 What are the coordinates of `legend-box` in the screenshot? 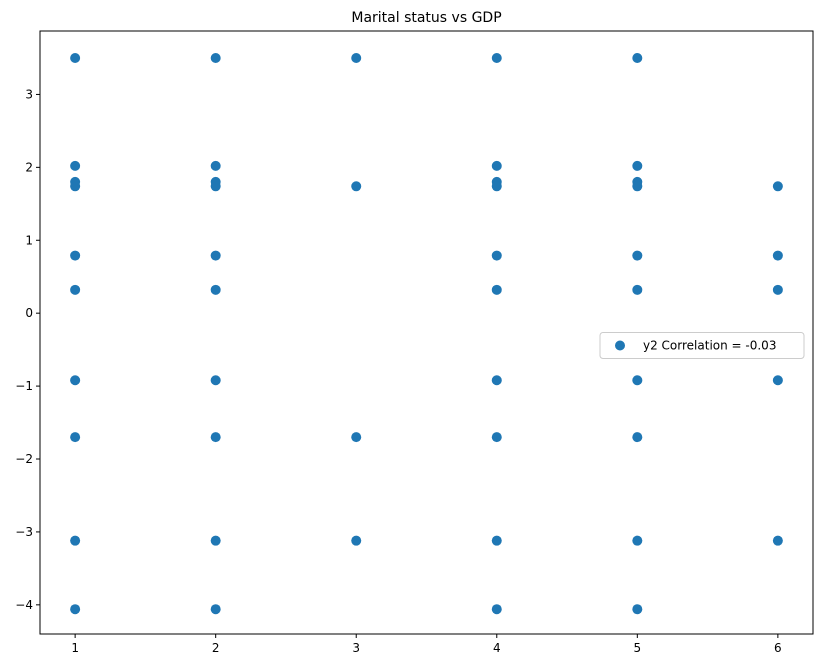 It's located at (702, 345).